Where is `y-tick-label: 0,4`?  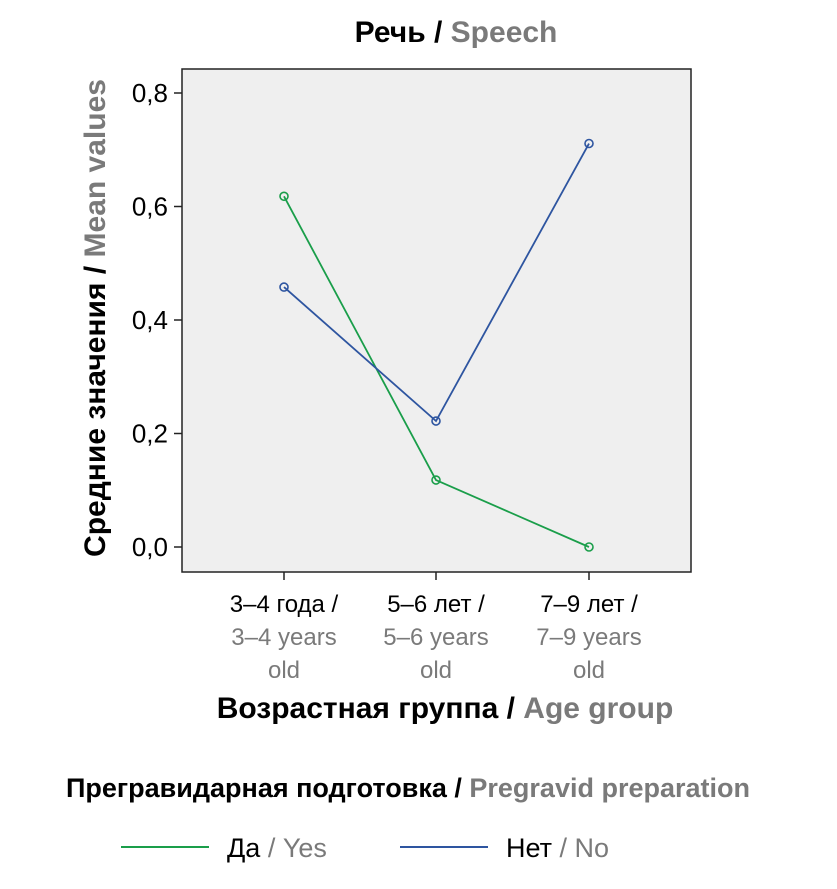 y-tick-label: 0,4 is located at coordinates (150, 320).